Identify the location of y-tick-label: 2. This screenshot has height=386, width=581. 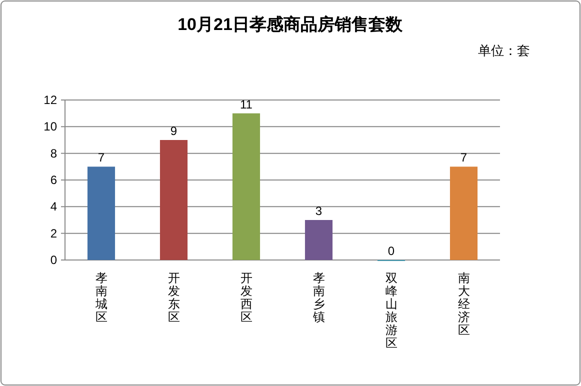
(54, 233).